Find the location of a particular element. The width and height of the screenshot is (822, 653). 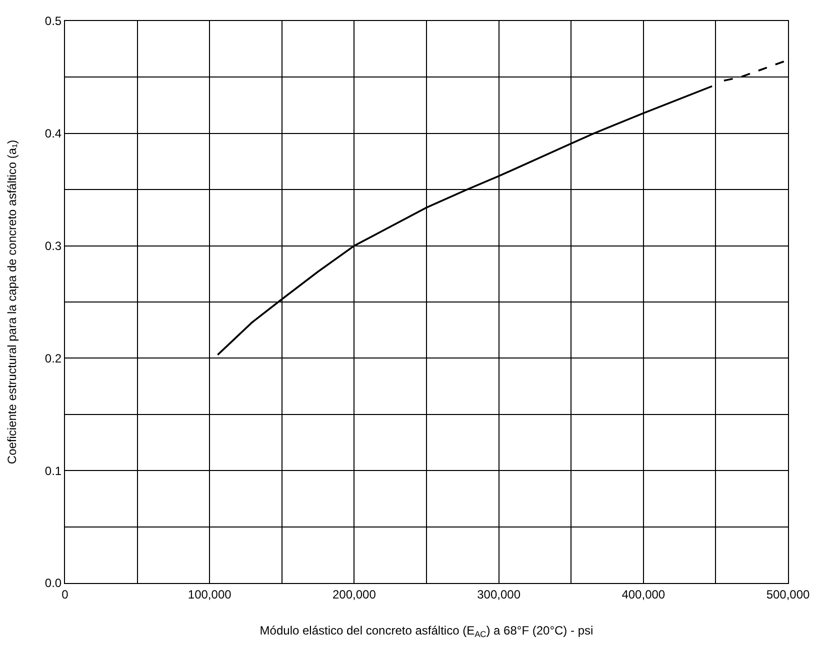

x-tick-label: 0 is located at coordinates (65, 594).